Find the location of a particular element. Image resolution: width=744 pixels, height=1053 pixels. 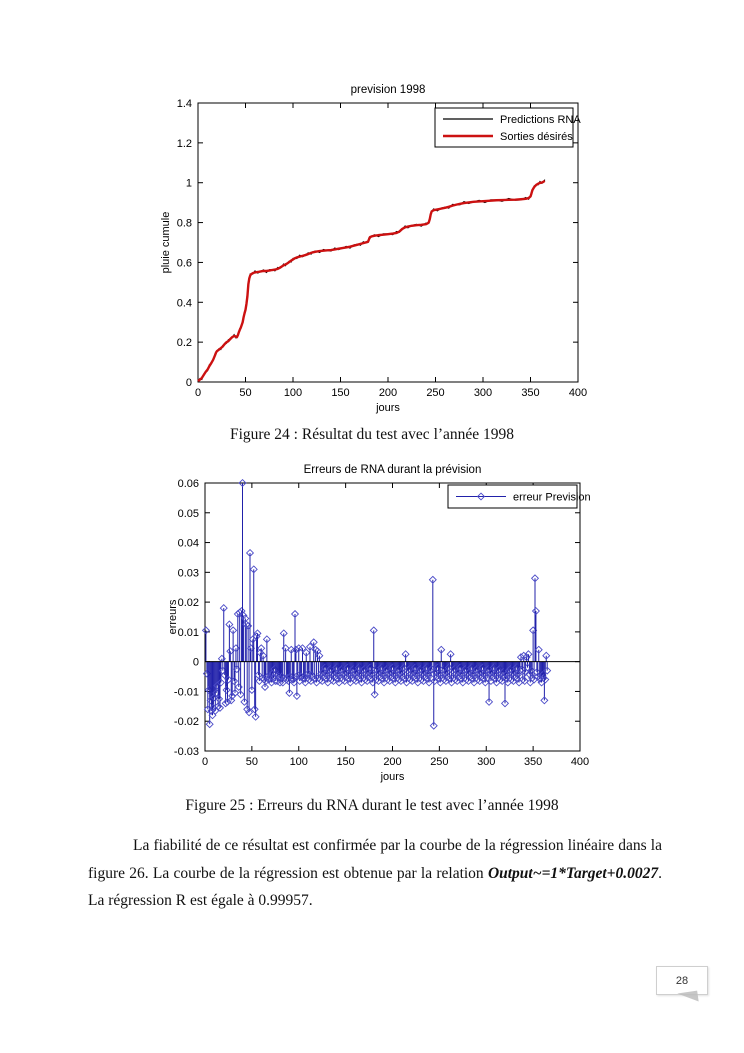

page-number-box: 28 is located at coordinates (682, 980).